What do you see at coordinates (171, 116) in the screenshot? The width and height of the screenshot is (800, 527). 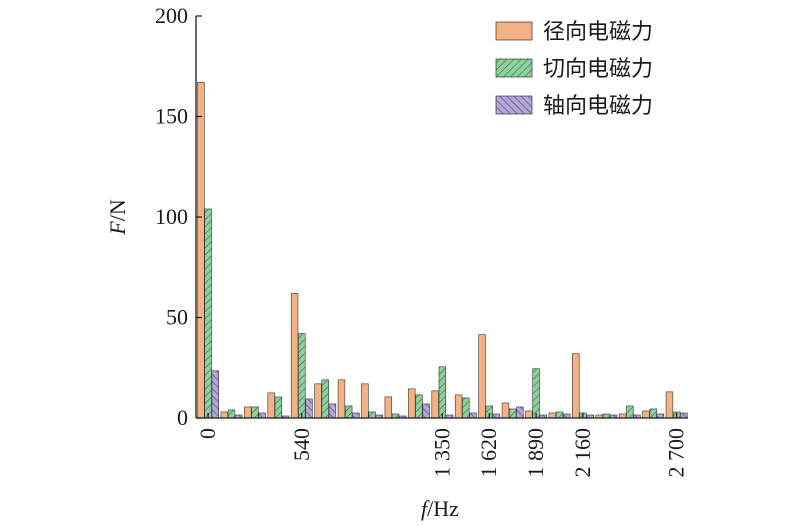 I see `y-tick-label: 150` at bounding box center [171, 116].